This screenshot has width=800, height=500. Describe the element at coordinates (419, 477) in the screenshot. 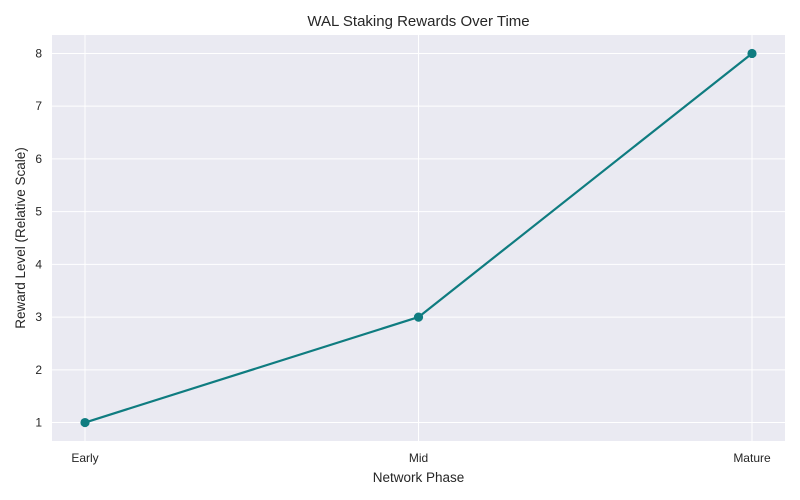

I see `x-axis-label: Network Phase` at that location.